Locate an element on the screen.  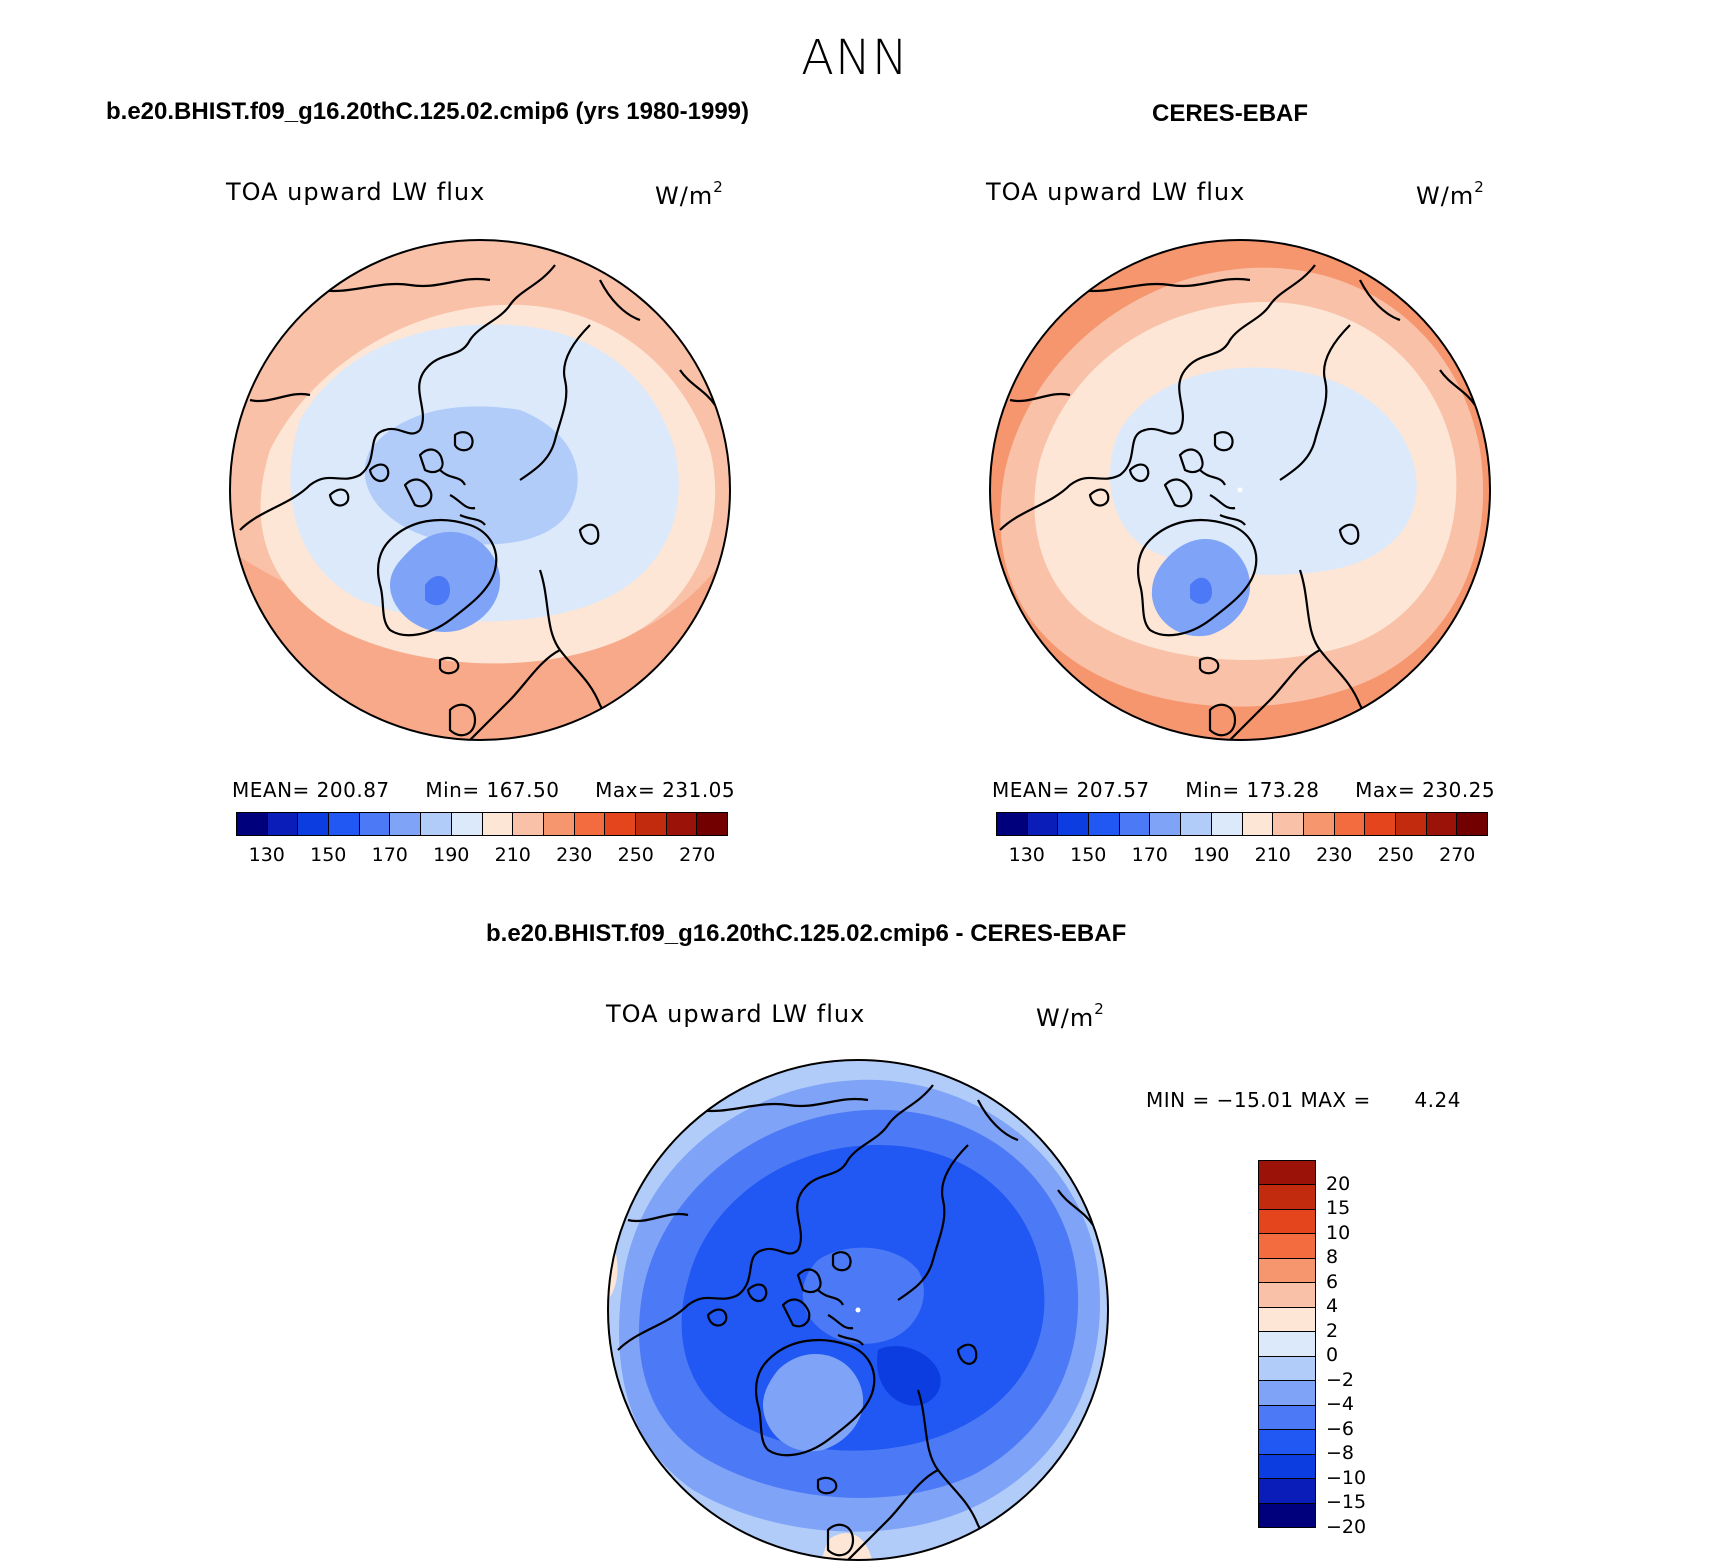
map-border is located at coordinates (858, 1310).